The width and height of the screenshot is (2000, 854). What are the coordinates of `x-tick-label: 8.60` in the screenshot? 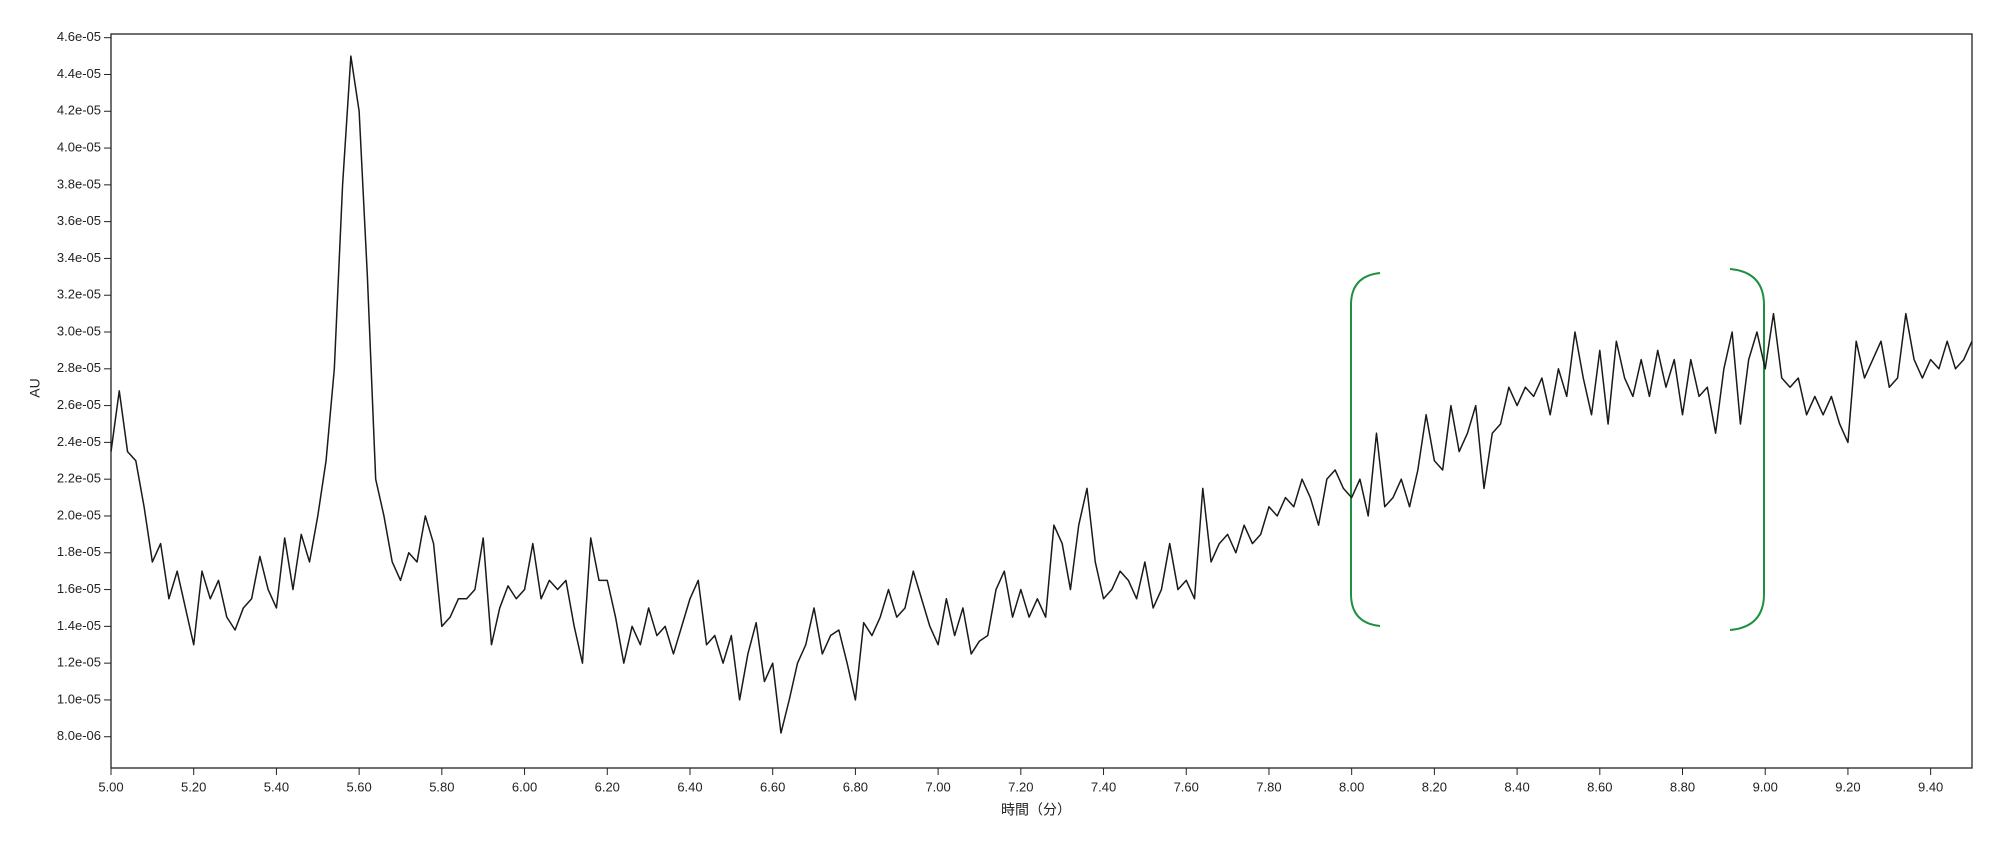 It's located at (1599, 786).